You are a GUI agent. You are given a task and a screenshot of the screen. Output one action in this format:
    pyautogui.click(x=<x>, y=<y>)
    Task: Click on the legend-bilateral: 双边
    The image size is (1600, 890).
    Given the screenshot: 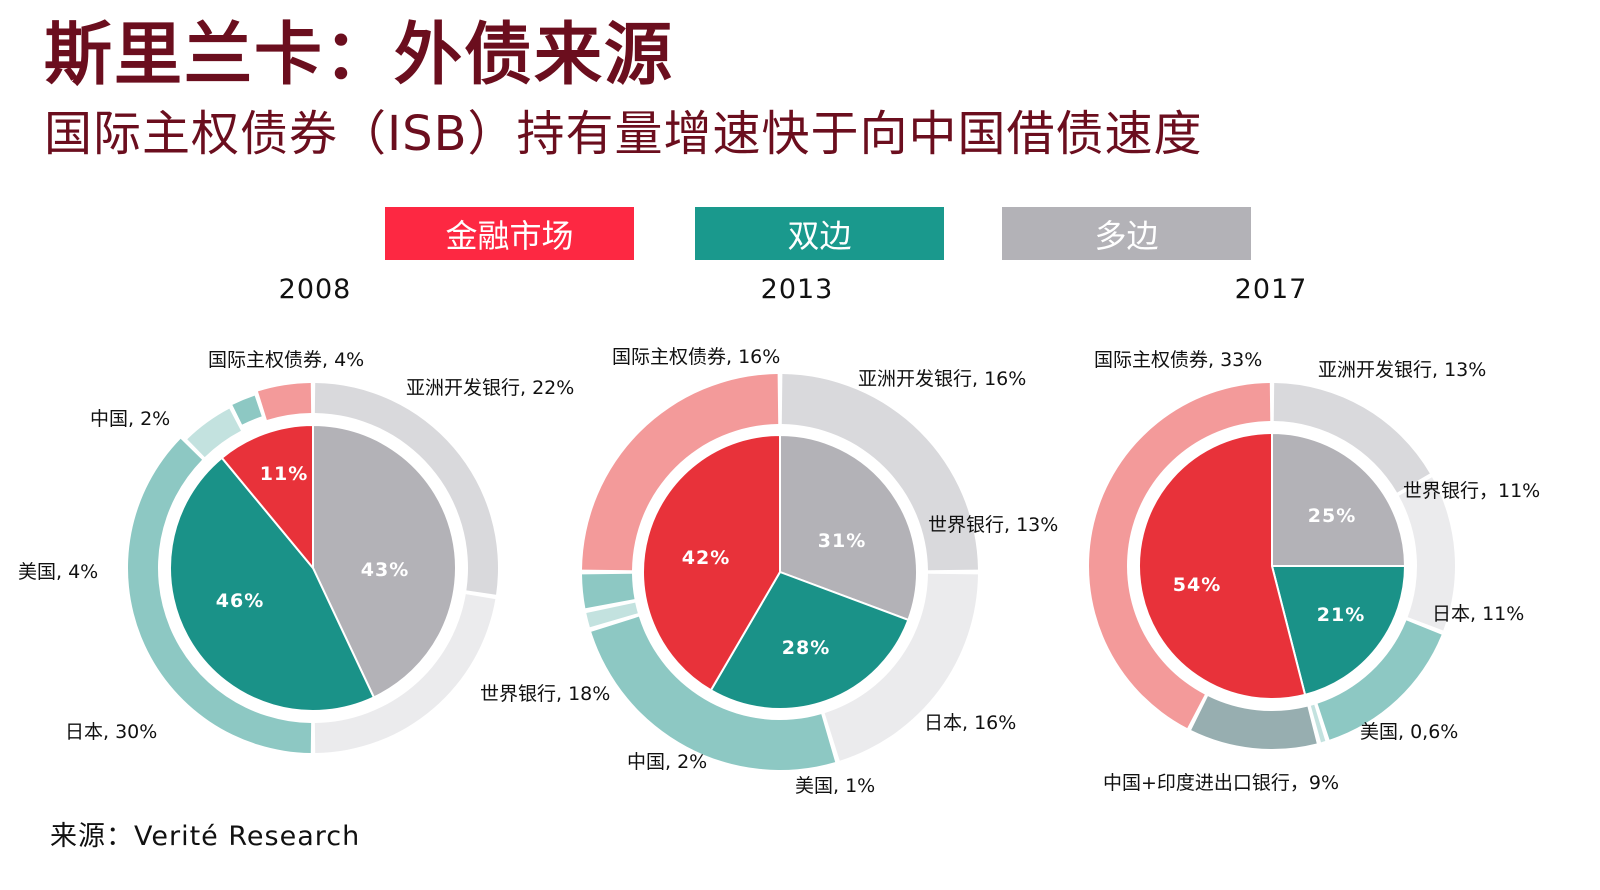 What is the action you would take?
    pyautogui.click(x=819, y=233)
    